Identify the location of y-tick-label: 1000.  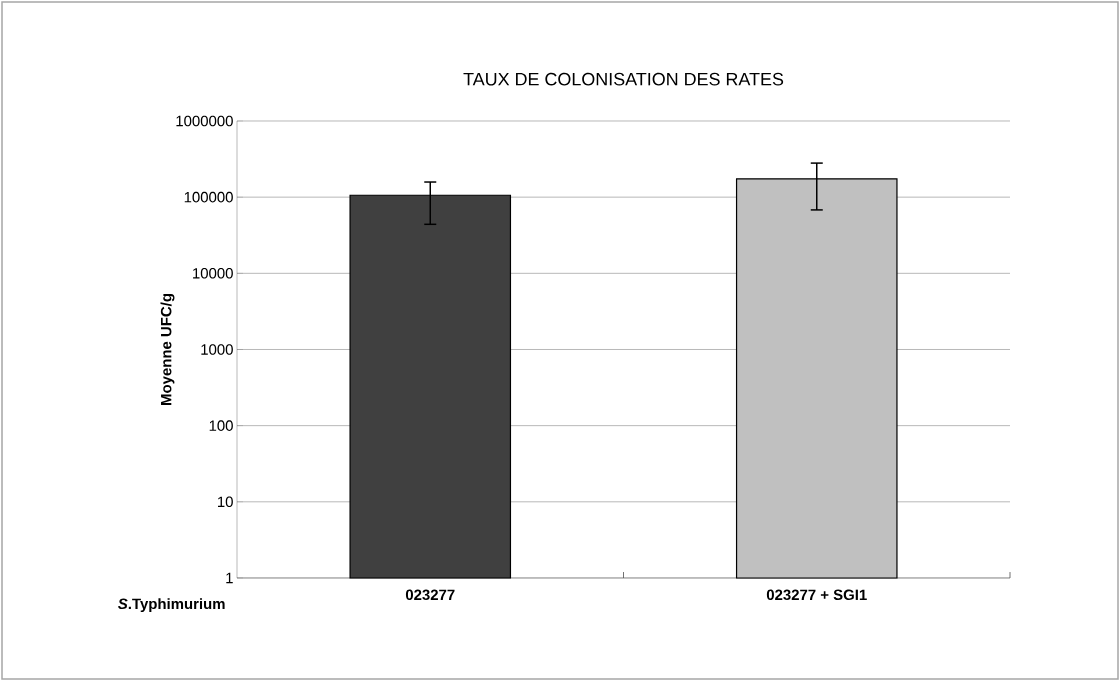
(217, 349).